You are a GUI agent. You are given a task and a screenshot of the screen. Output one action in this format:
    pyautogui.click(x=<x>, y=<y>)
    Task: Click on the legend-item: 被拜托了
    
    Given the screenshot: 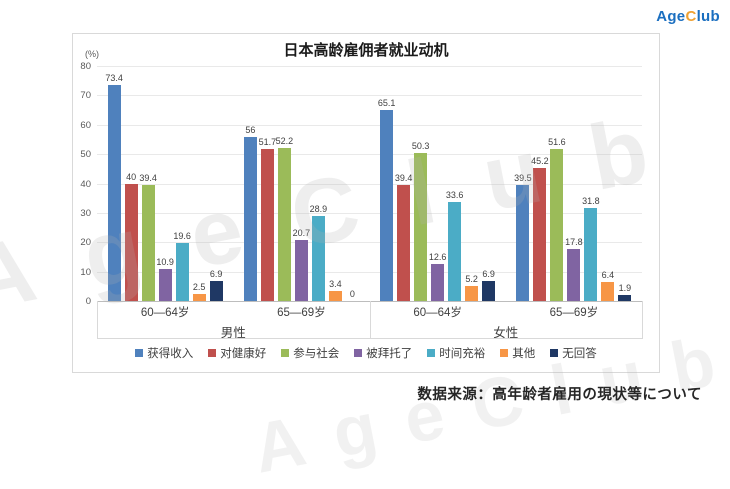 What is the action you would take?
    pyautogui.click(x=383, y=353)
    